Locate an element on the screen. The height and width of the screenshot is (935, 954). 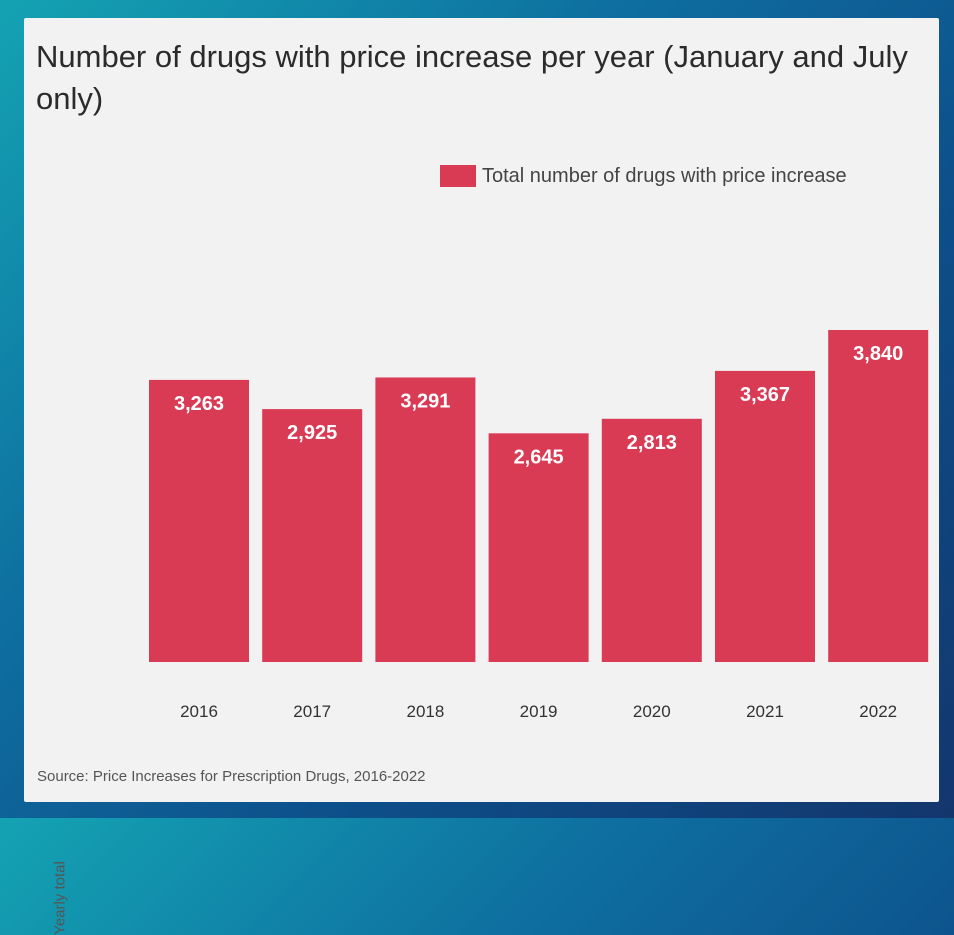
bar-2018 is located at coordinates (425, 519).